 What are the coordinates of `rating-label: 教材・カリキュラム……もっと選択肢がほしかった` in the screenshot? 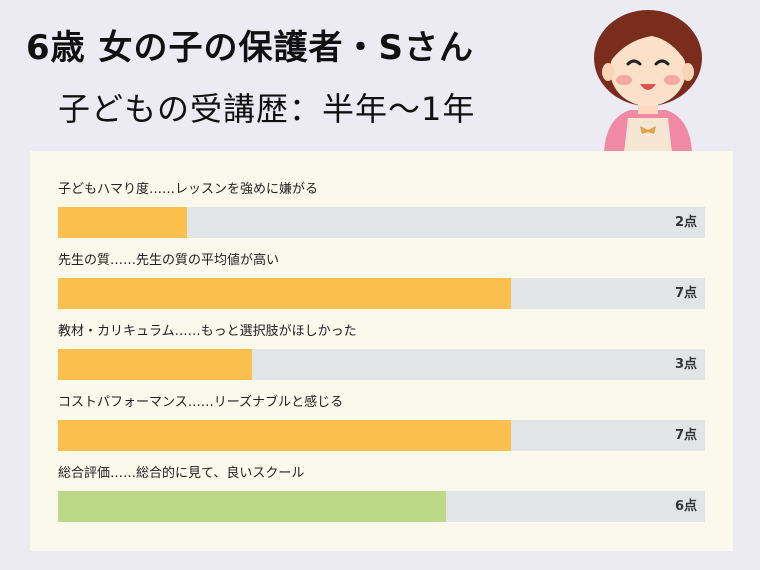 It's located at (207, 331).